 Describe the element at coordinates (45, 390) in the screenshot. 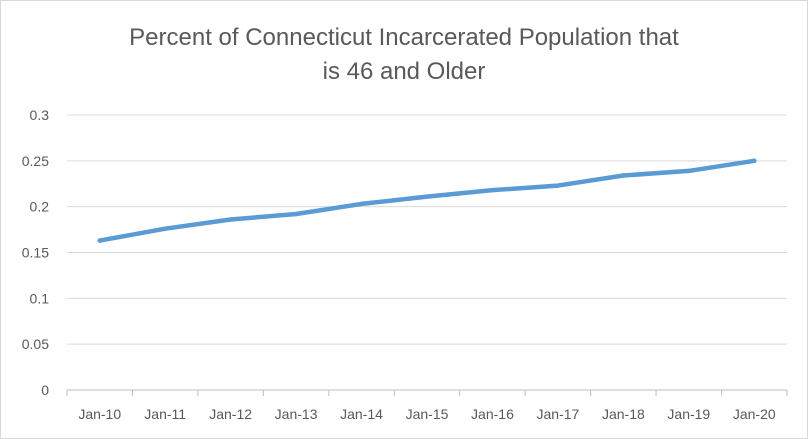

I see `y-tick-label: 0` at that location.